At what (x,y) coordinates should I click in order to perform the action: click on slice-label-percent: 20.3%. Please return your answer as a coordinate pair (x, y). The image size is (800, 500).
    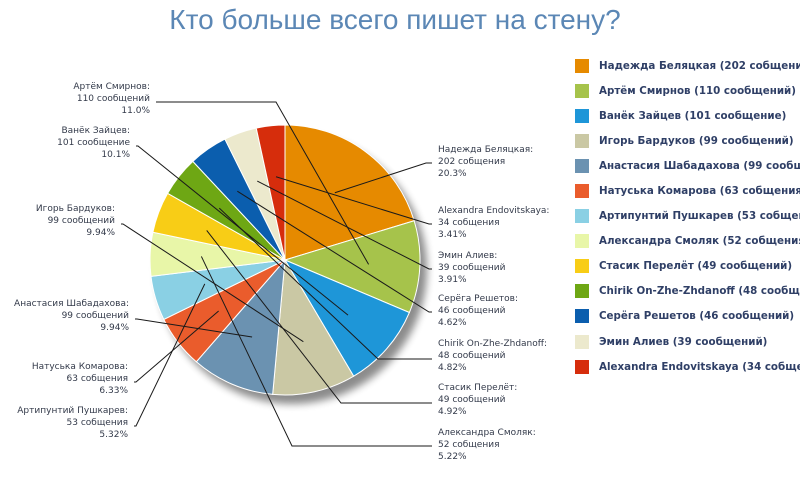
    Looking at the image, I should click on (452, 174).